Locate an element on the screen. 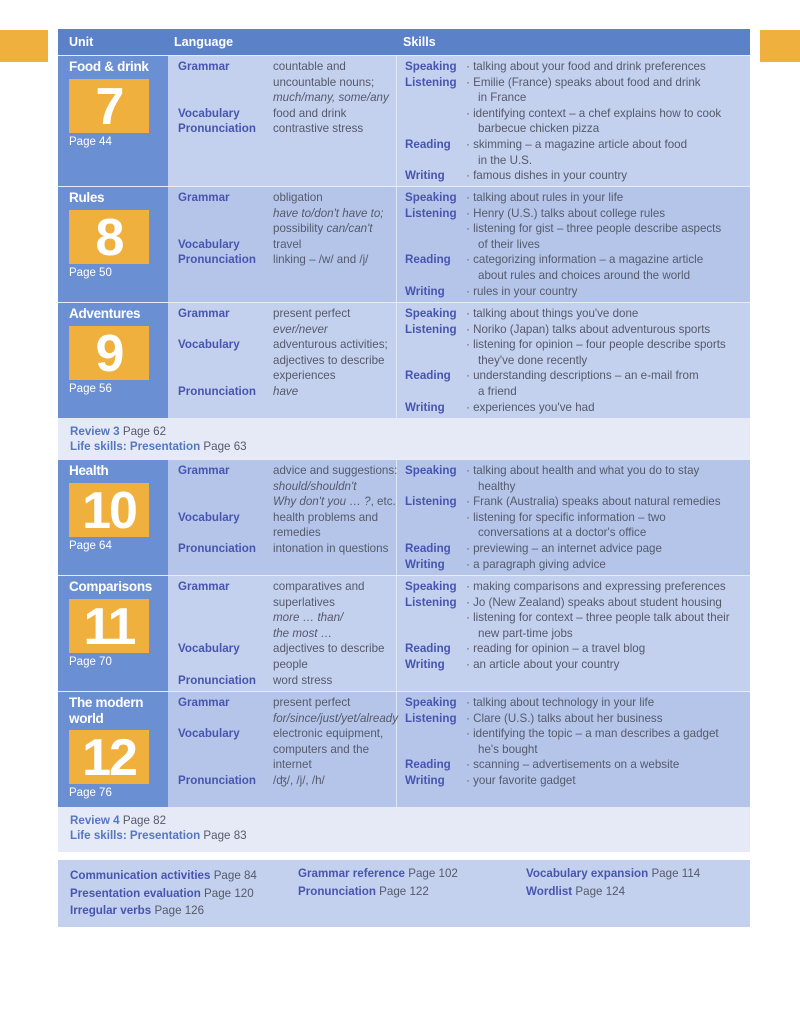  unit-page: Page 64 is located at coordinates (90, 545).